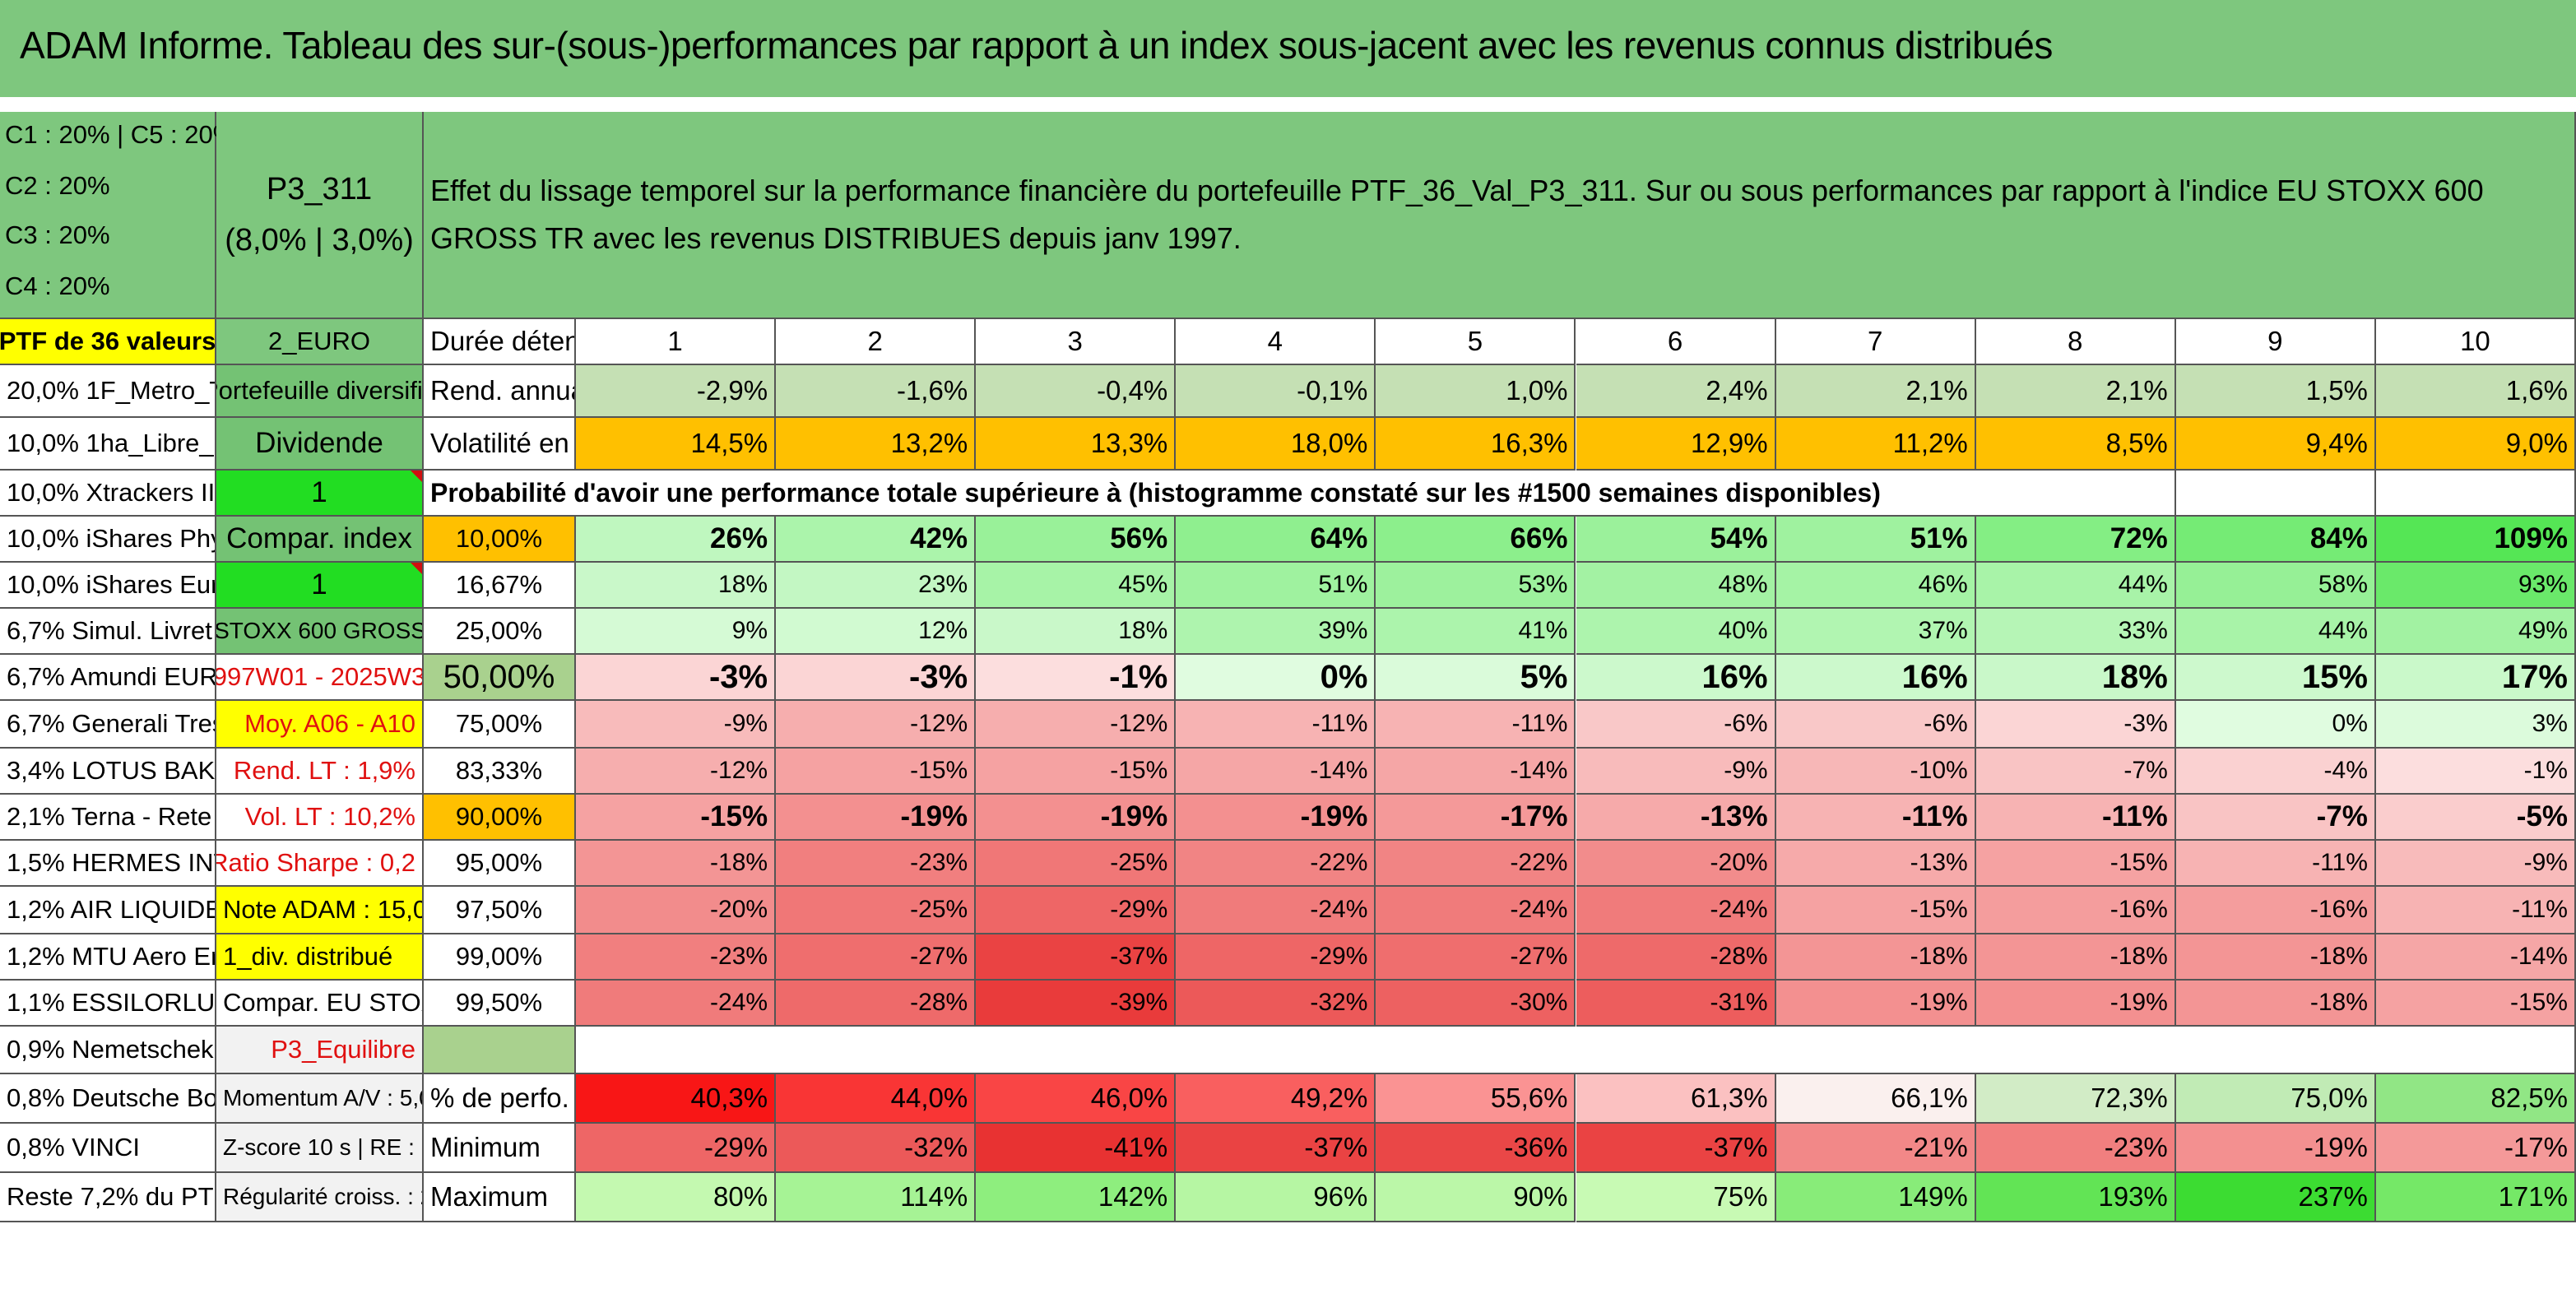 The image size is (2576, 1289). Describe the element at coordinates (500, 391) in the screenshot. I see `return-label: Rend. annualisé en %` at that location.